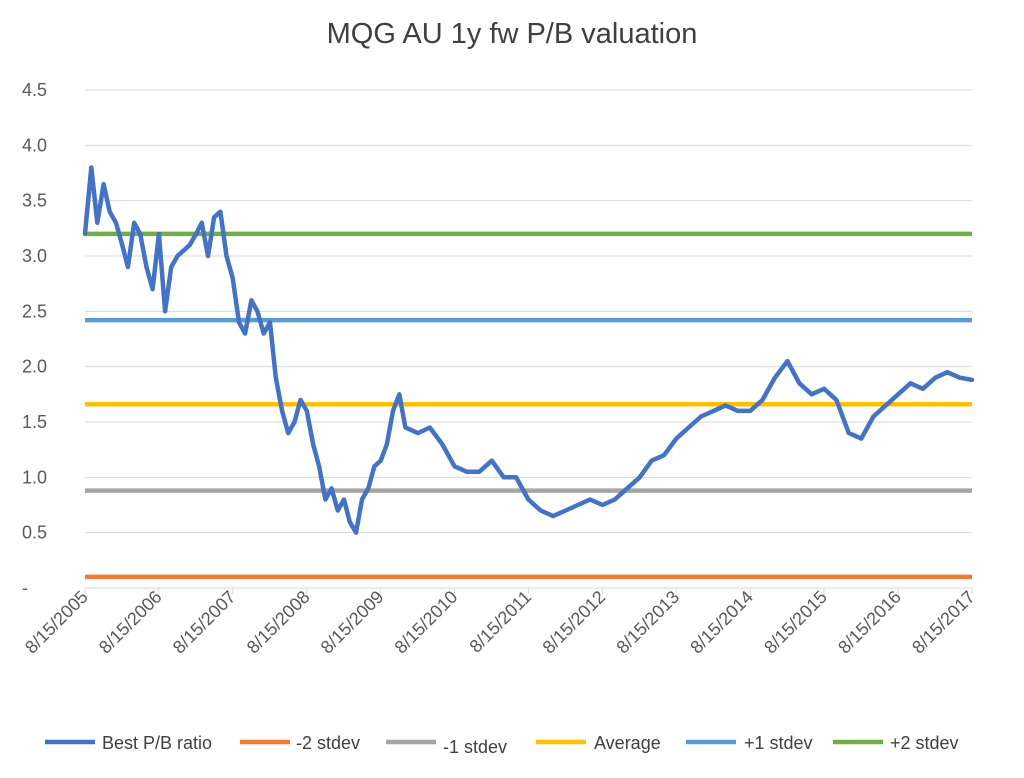 The width and height of the screenshot is (1024, 778). Describe the element at coordinates (924, 743) in the screenshot. I see `legend-label-2-stdev: +2 stdev` at that location.